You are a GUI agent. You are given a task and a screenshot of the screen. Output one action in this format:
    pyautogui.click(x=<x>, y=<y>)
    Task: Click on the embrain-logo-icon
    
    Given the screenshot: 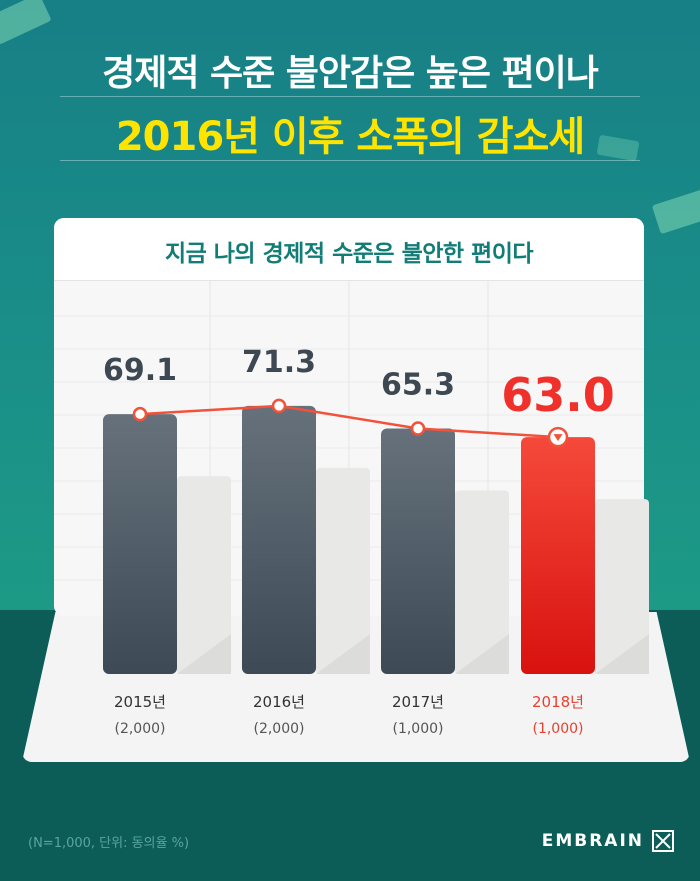 What is the action you would take?
    pyautogui.click(x=663, y=841)
    